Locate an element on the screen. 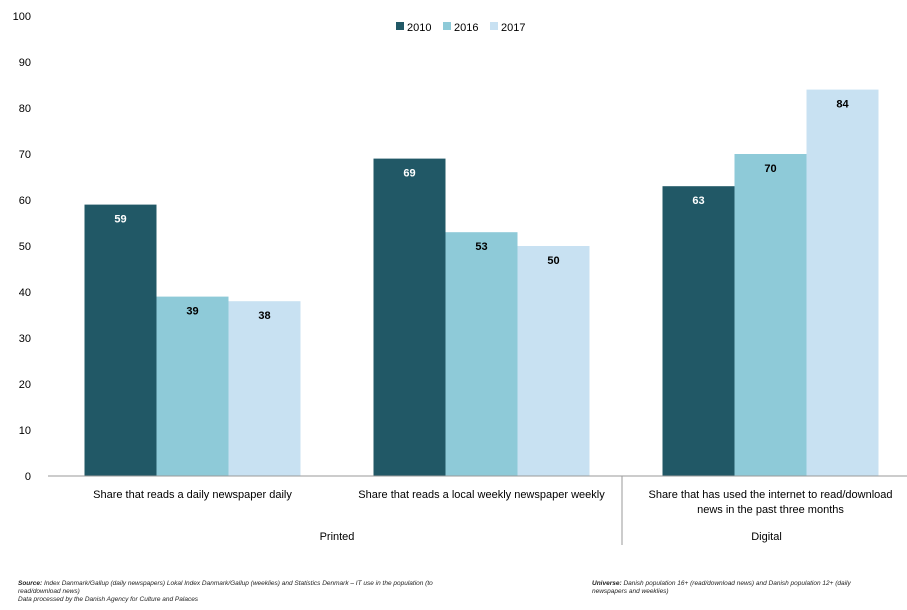 The height and width of the screenshot is (610, 907). y-axis: 0 10 20 30 40 50 60 70 80 90 100 is located at coordinates (22, 247).